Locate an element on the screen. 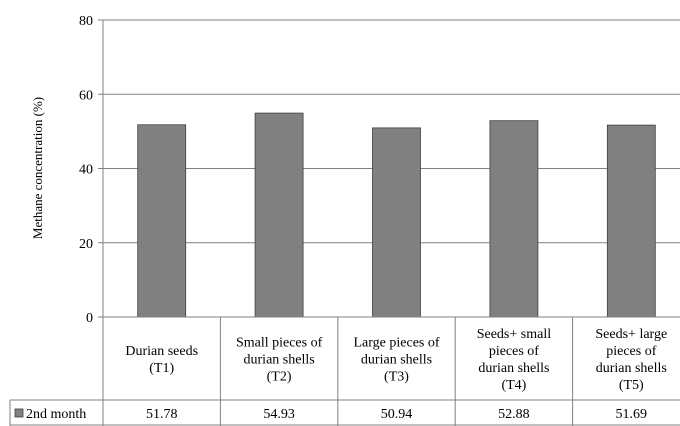  category-label: Seeds+ large pieces of durian shells (T5) is located at coordinates (631, 360).